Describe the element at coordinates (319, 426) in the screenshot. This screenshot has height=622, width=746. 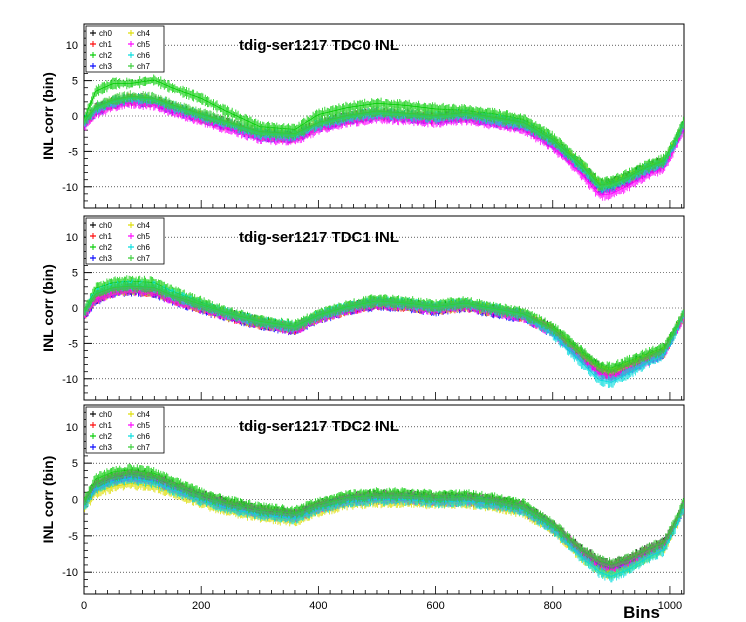
I see `chart-title: tdig-ser1217 TDC2 INL` at that location.